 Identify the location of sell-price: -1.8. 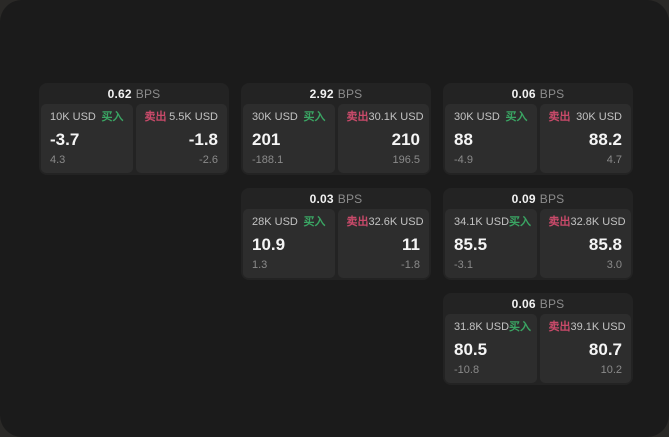
(203, 139).